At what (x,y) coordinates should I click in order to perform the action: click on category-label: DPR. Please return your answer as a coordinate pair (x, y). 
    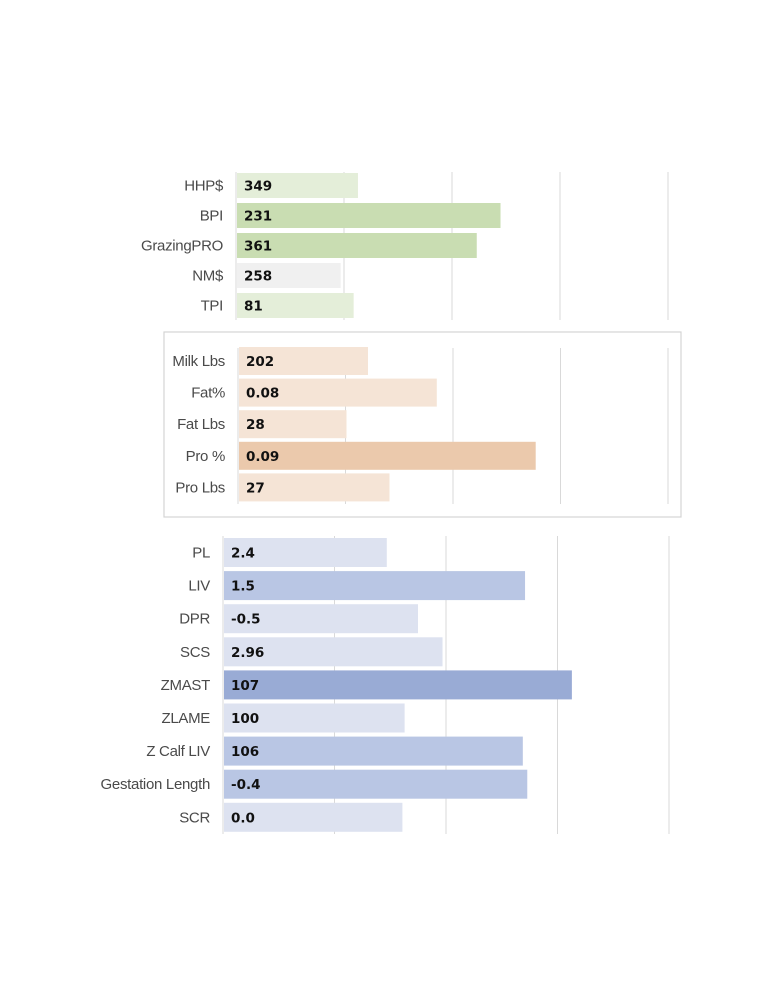
    Looking at the image, I should click on (194, 619).